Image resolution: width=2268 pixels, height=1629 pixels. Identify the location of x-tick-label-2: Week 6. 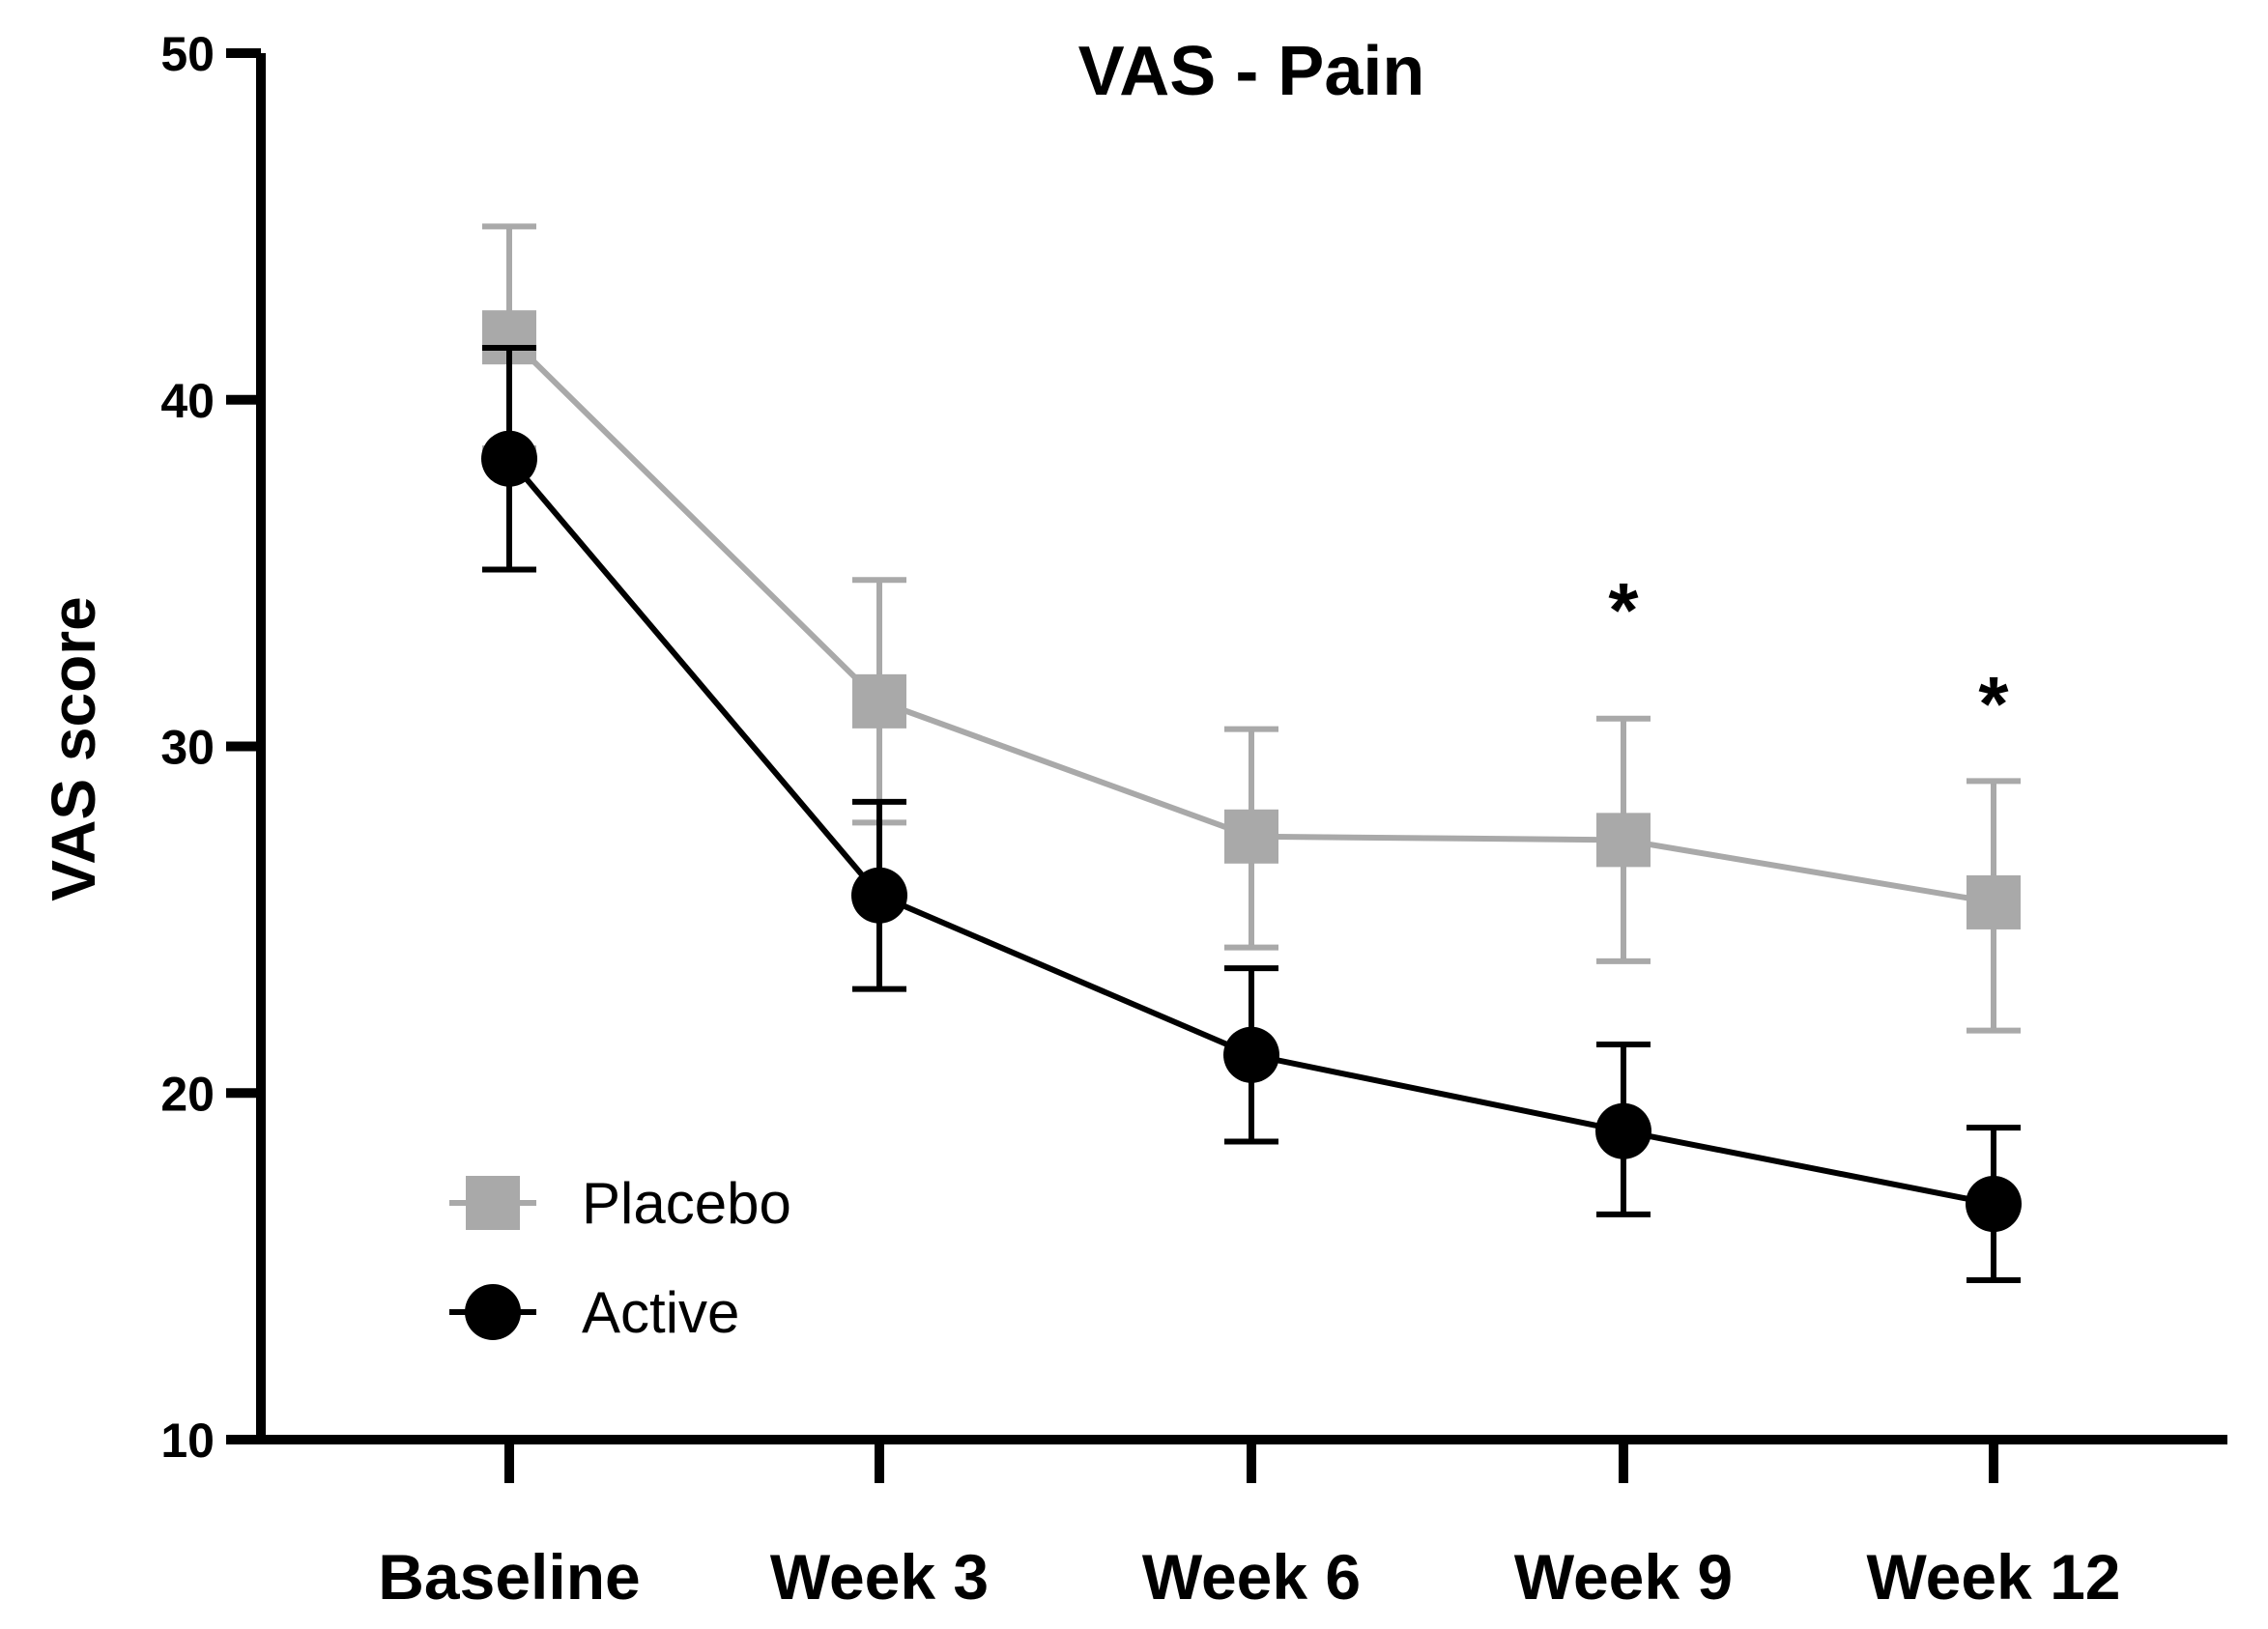
(1251, 1577).